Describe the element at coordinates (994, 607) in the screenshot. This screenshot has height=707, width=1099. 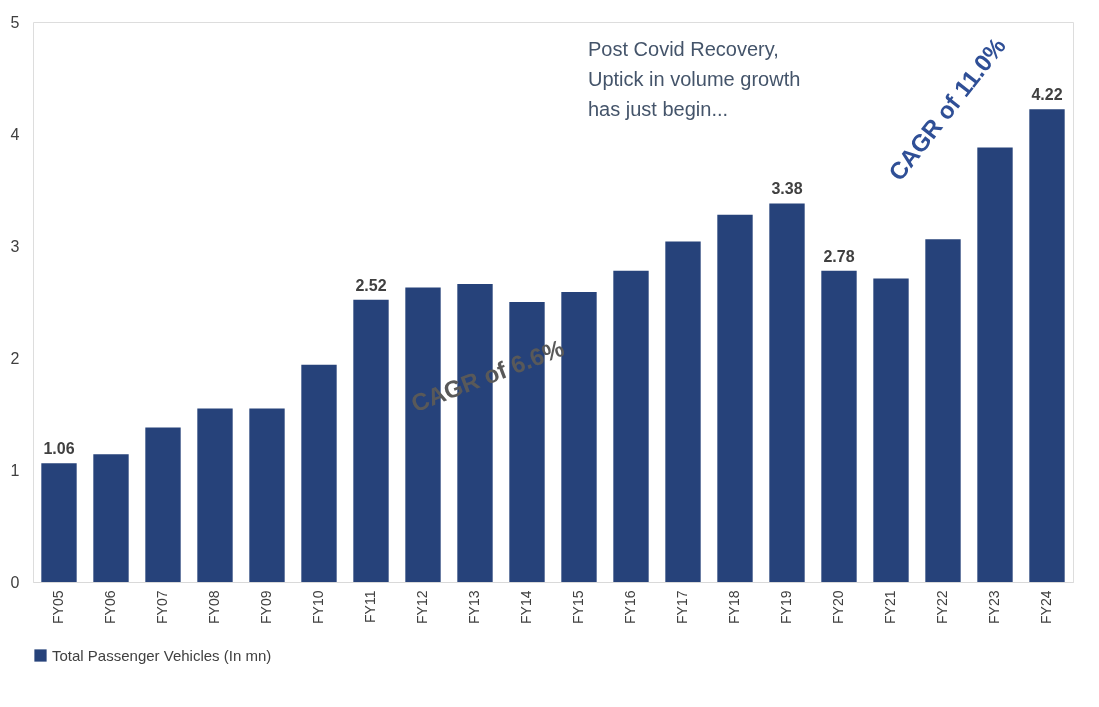
I see `x-tick-label: FY23` at that location.